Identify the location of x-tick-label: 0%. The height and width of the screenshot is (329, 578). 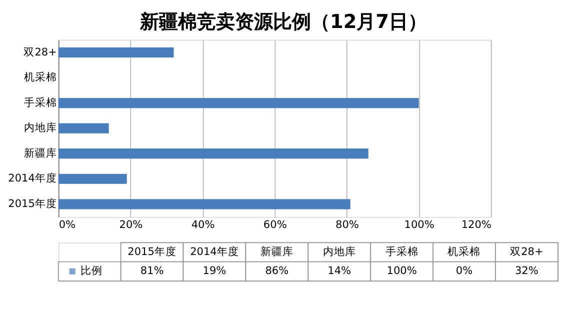
(67, 224).